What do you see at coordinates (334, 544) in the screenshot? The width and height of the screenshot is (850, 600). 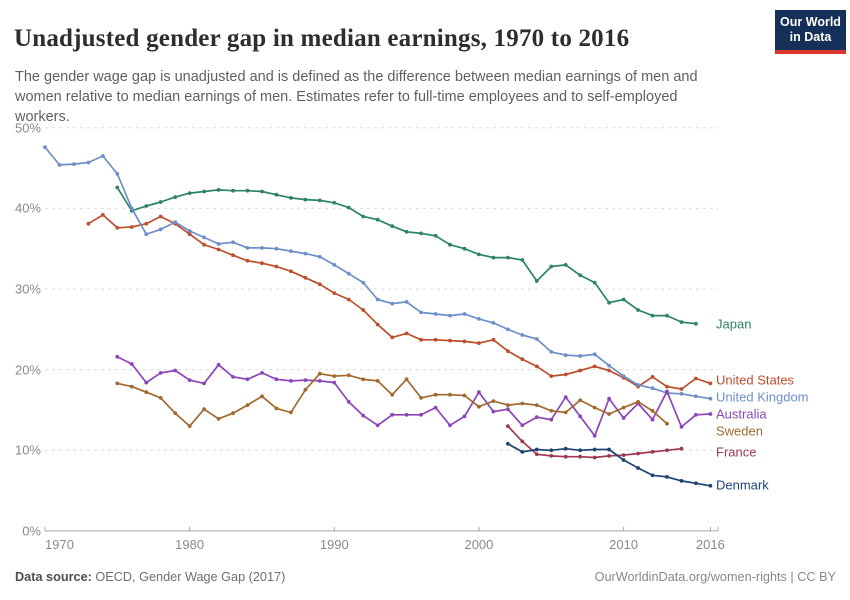 I see `x-tick-label-1990: 1990` at bounding box center [334, 544].